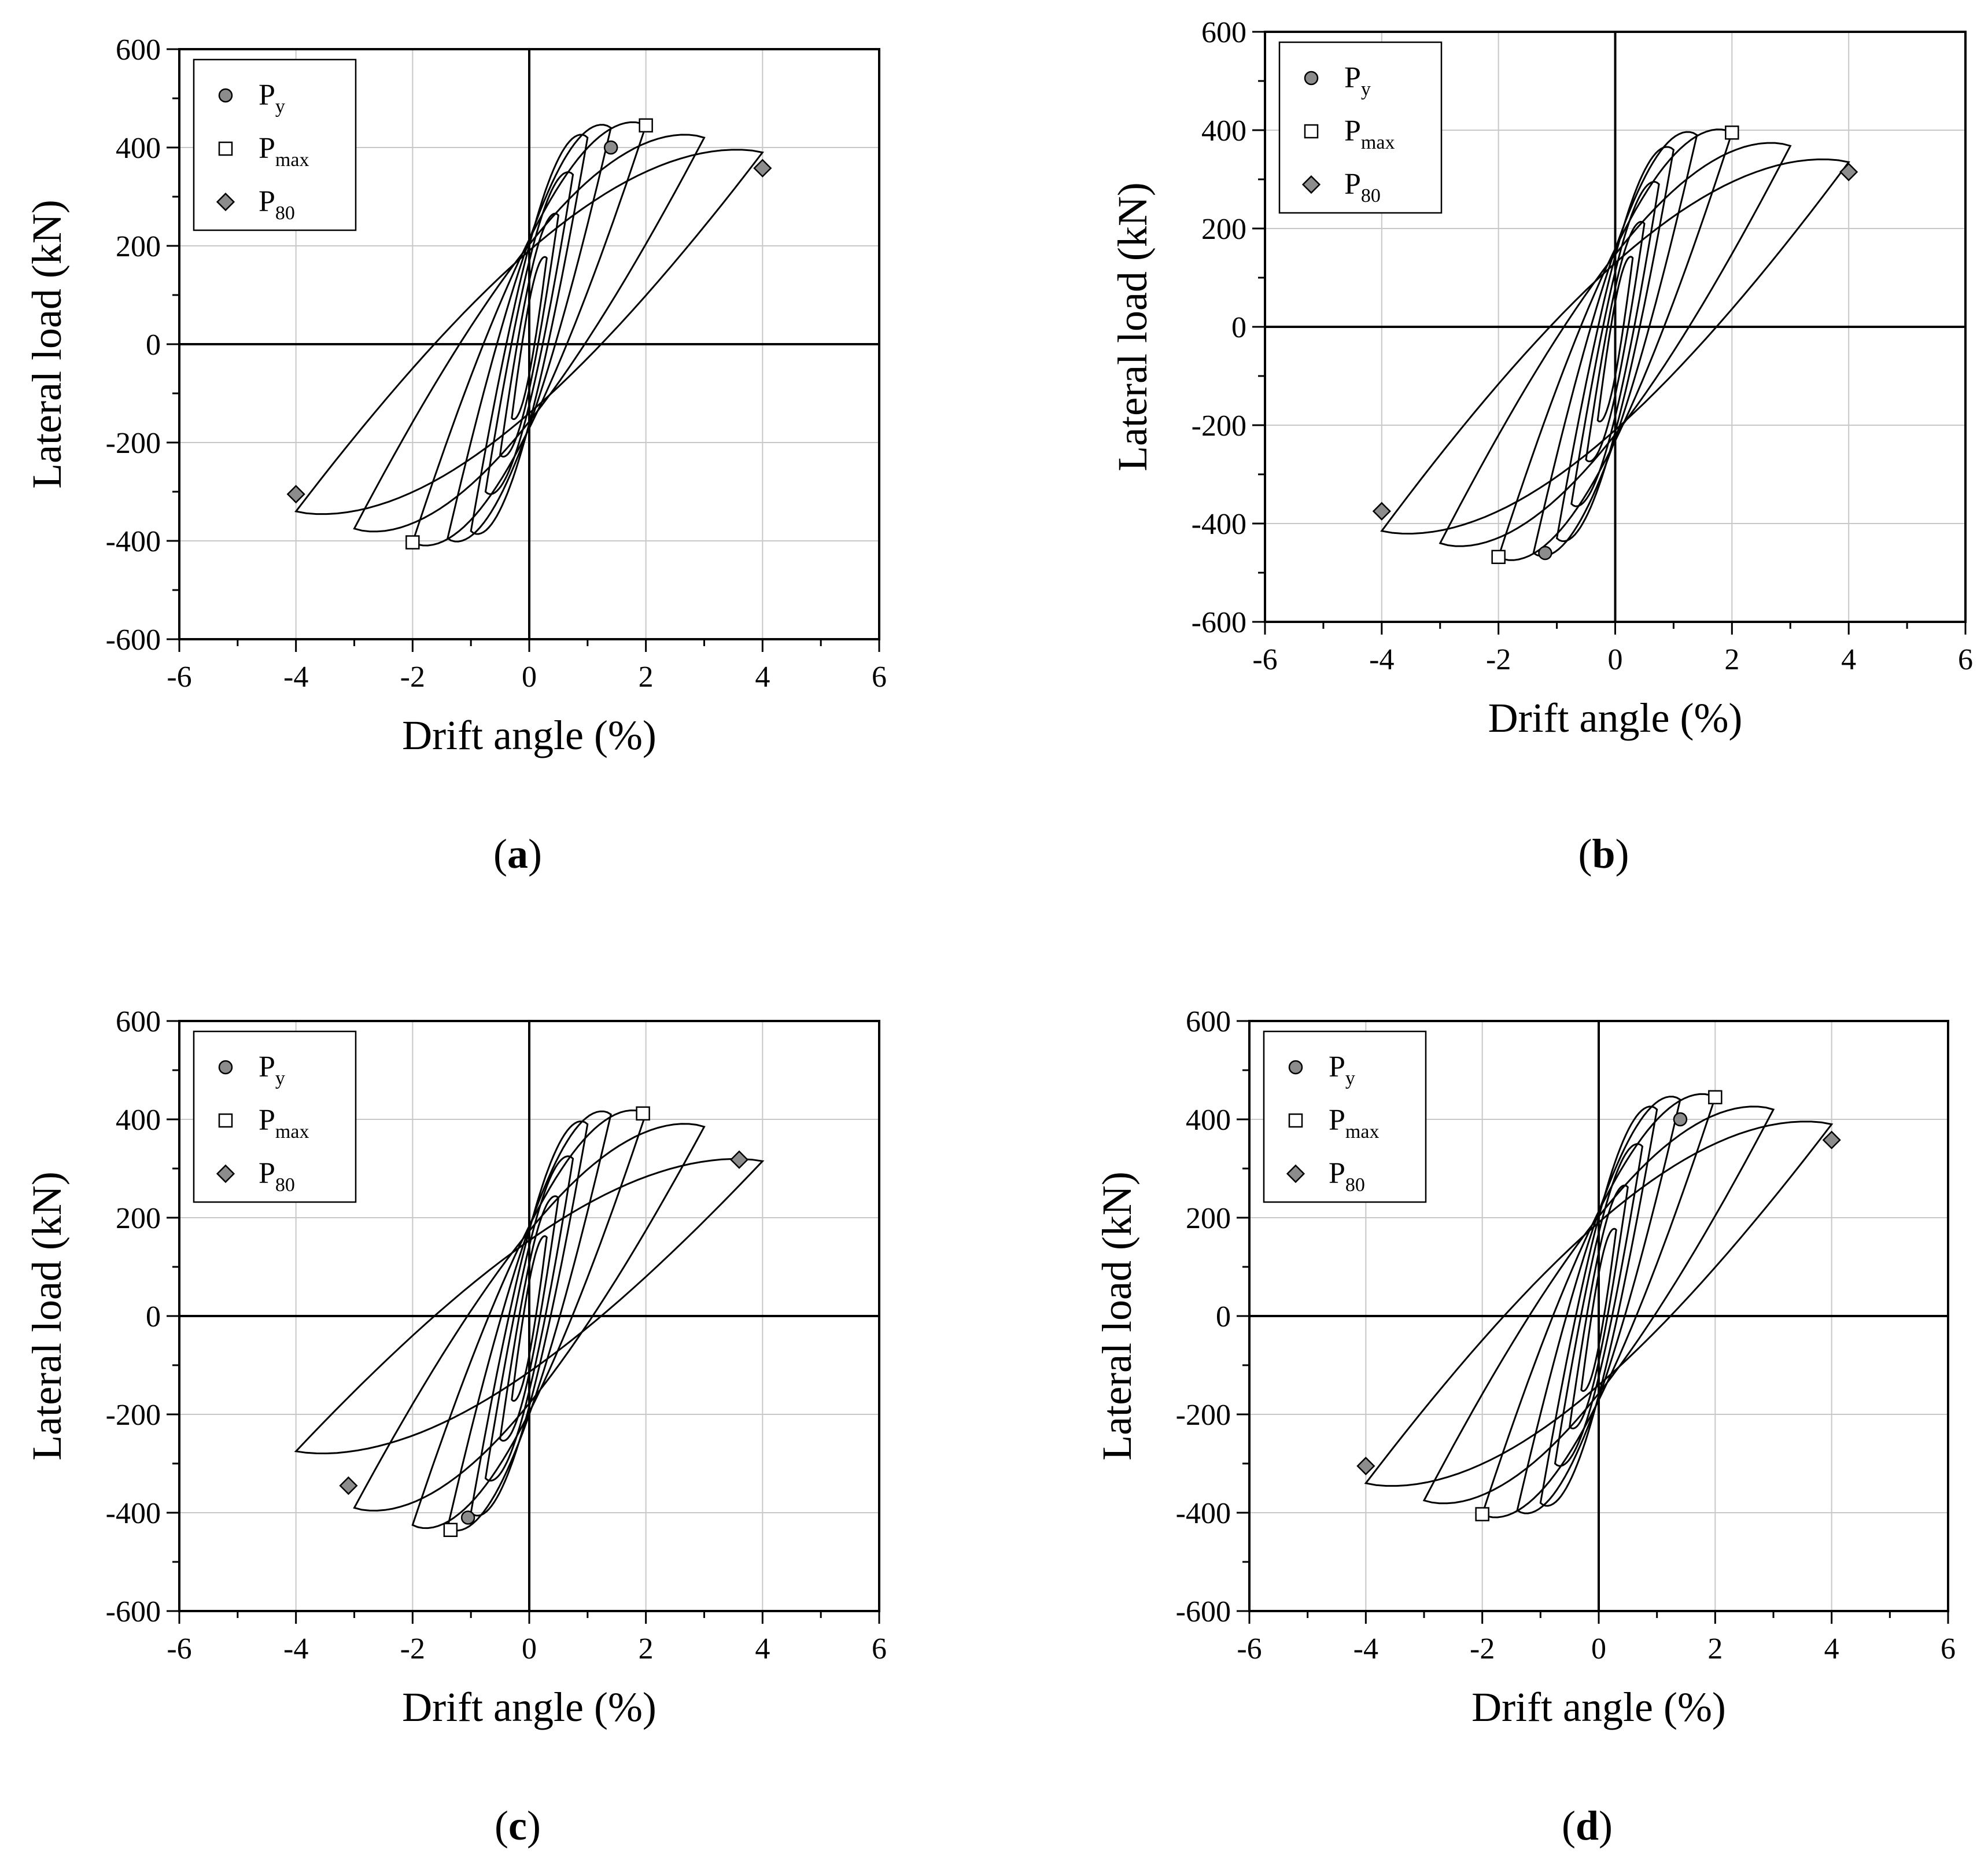  What do you see at coordinates (517, 854) in the screenshot?
I see `panel-caption: (a)` at bounding box center [517, 854].